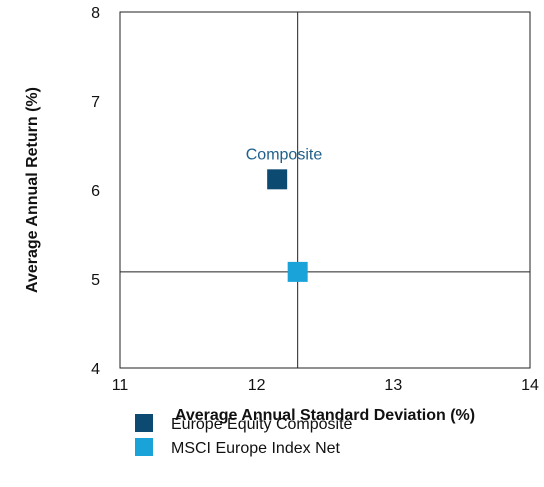 This screenshot has width=544, height=487. What do you see at coordinates (95, 191) in the screenshot?
I see `y-tick-label: 6` at bounding box center [95, 191].